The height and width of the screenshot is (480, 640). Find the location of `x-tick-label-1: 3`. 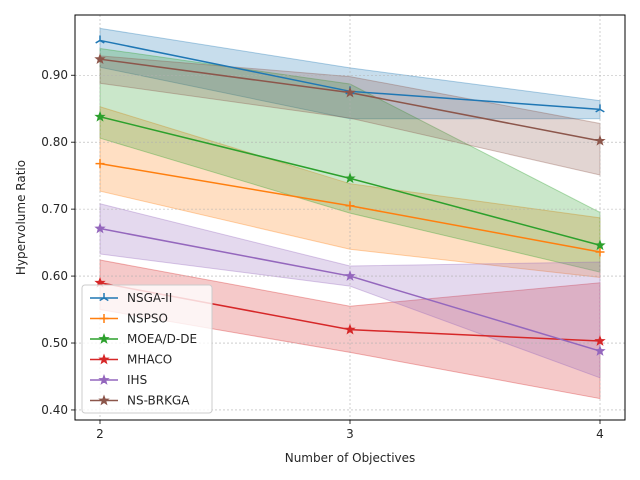

x-tick-label-1: 3 is located at coordinates (350, 434).